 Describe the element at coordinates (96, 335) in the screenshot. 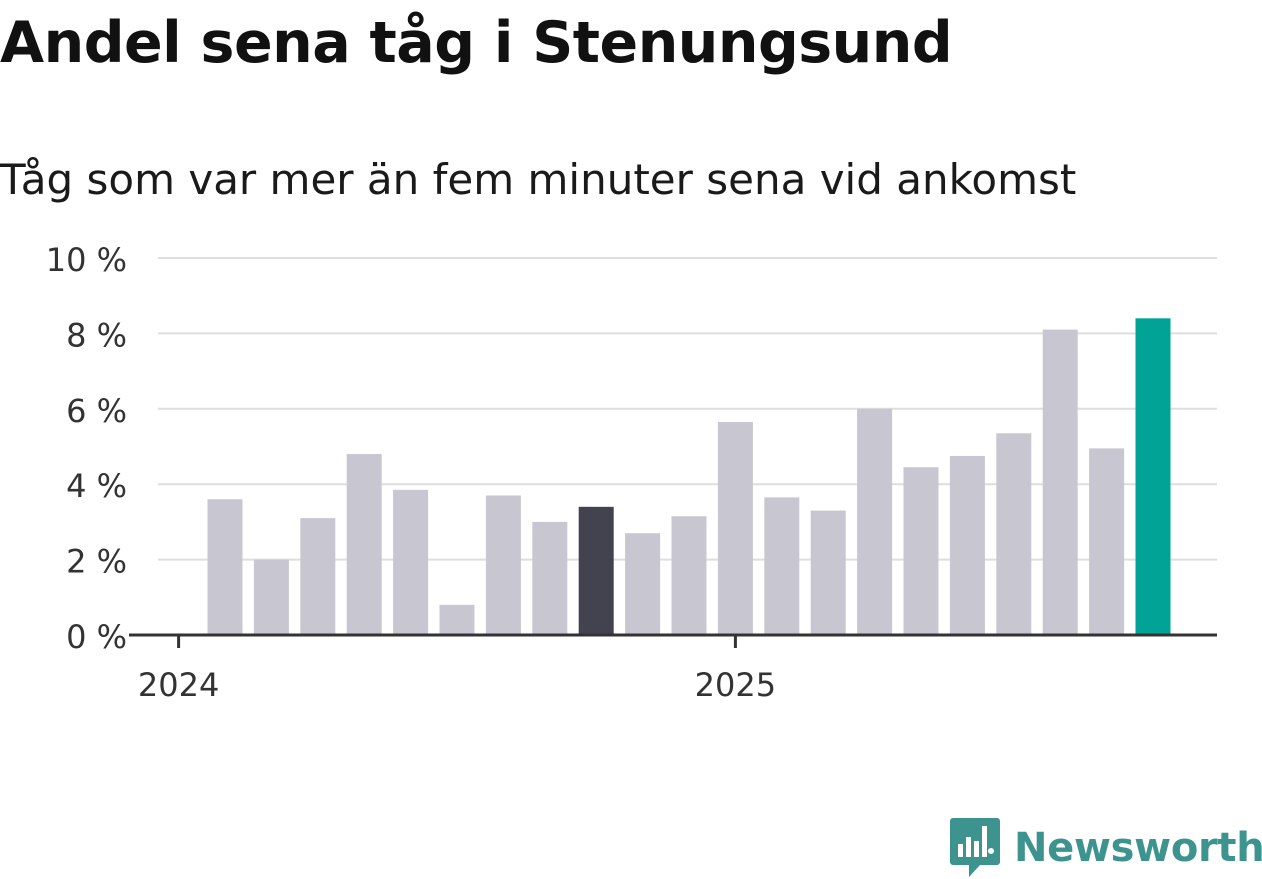

I see `y-tick-label: 8 %` at that location.